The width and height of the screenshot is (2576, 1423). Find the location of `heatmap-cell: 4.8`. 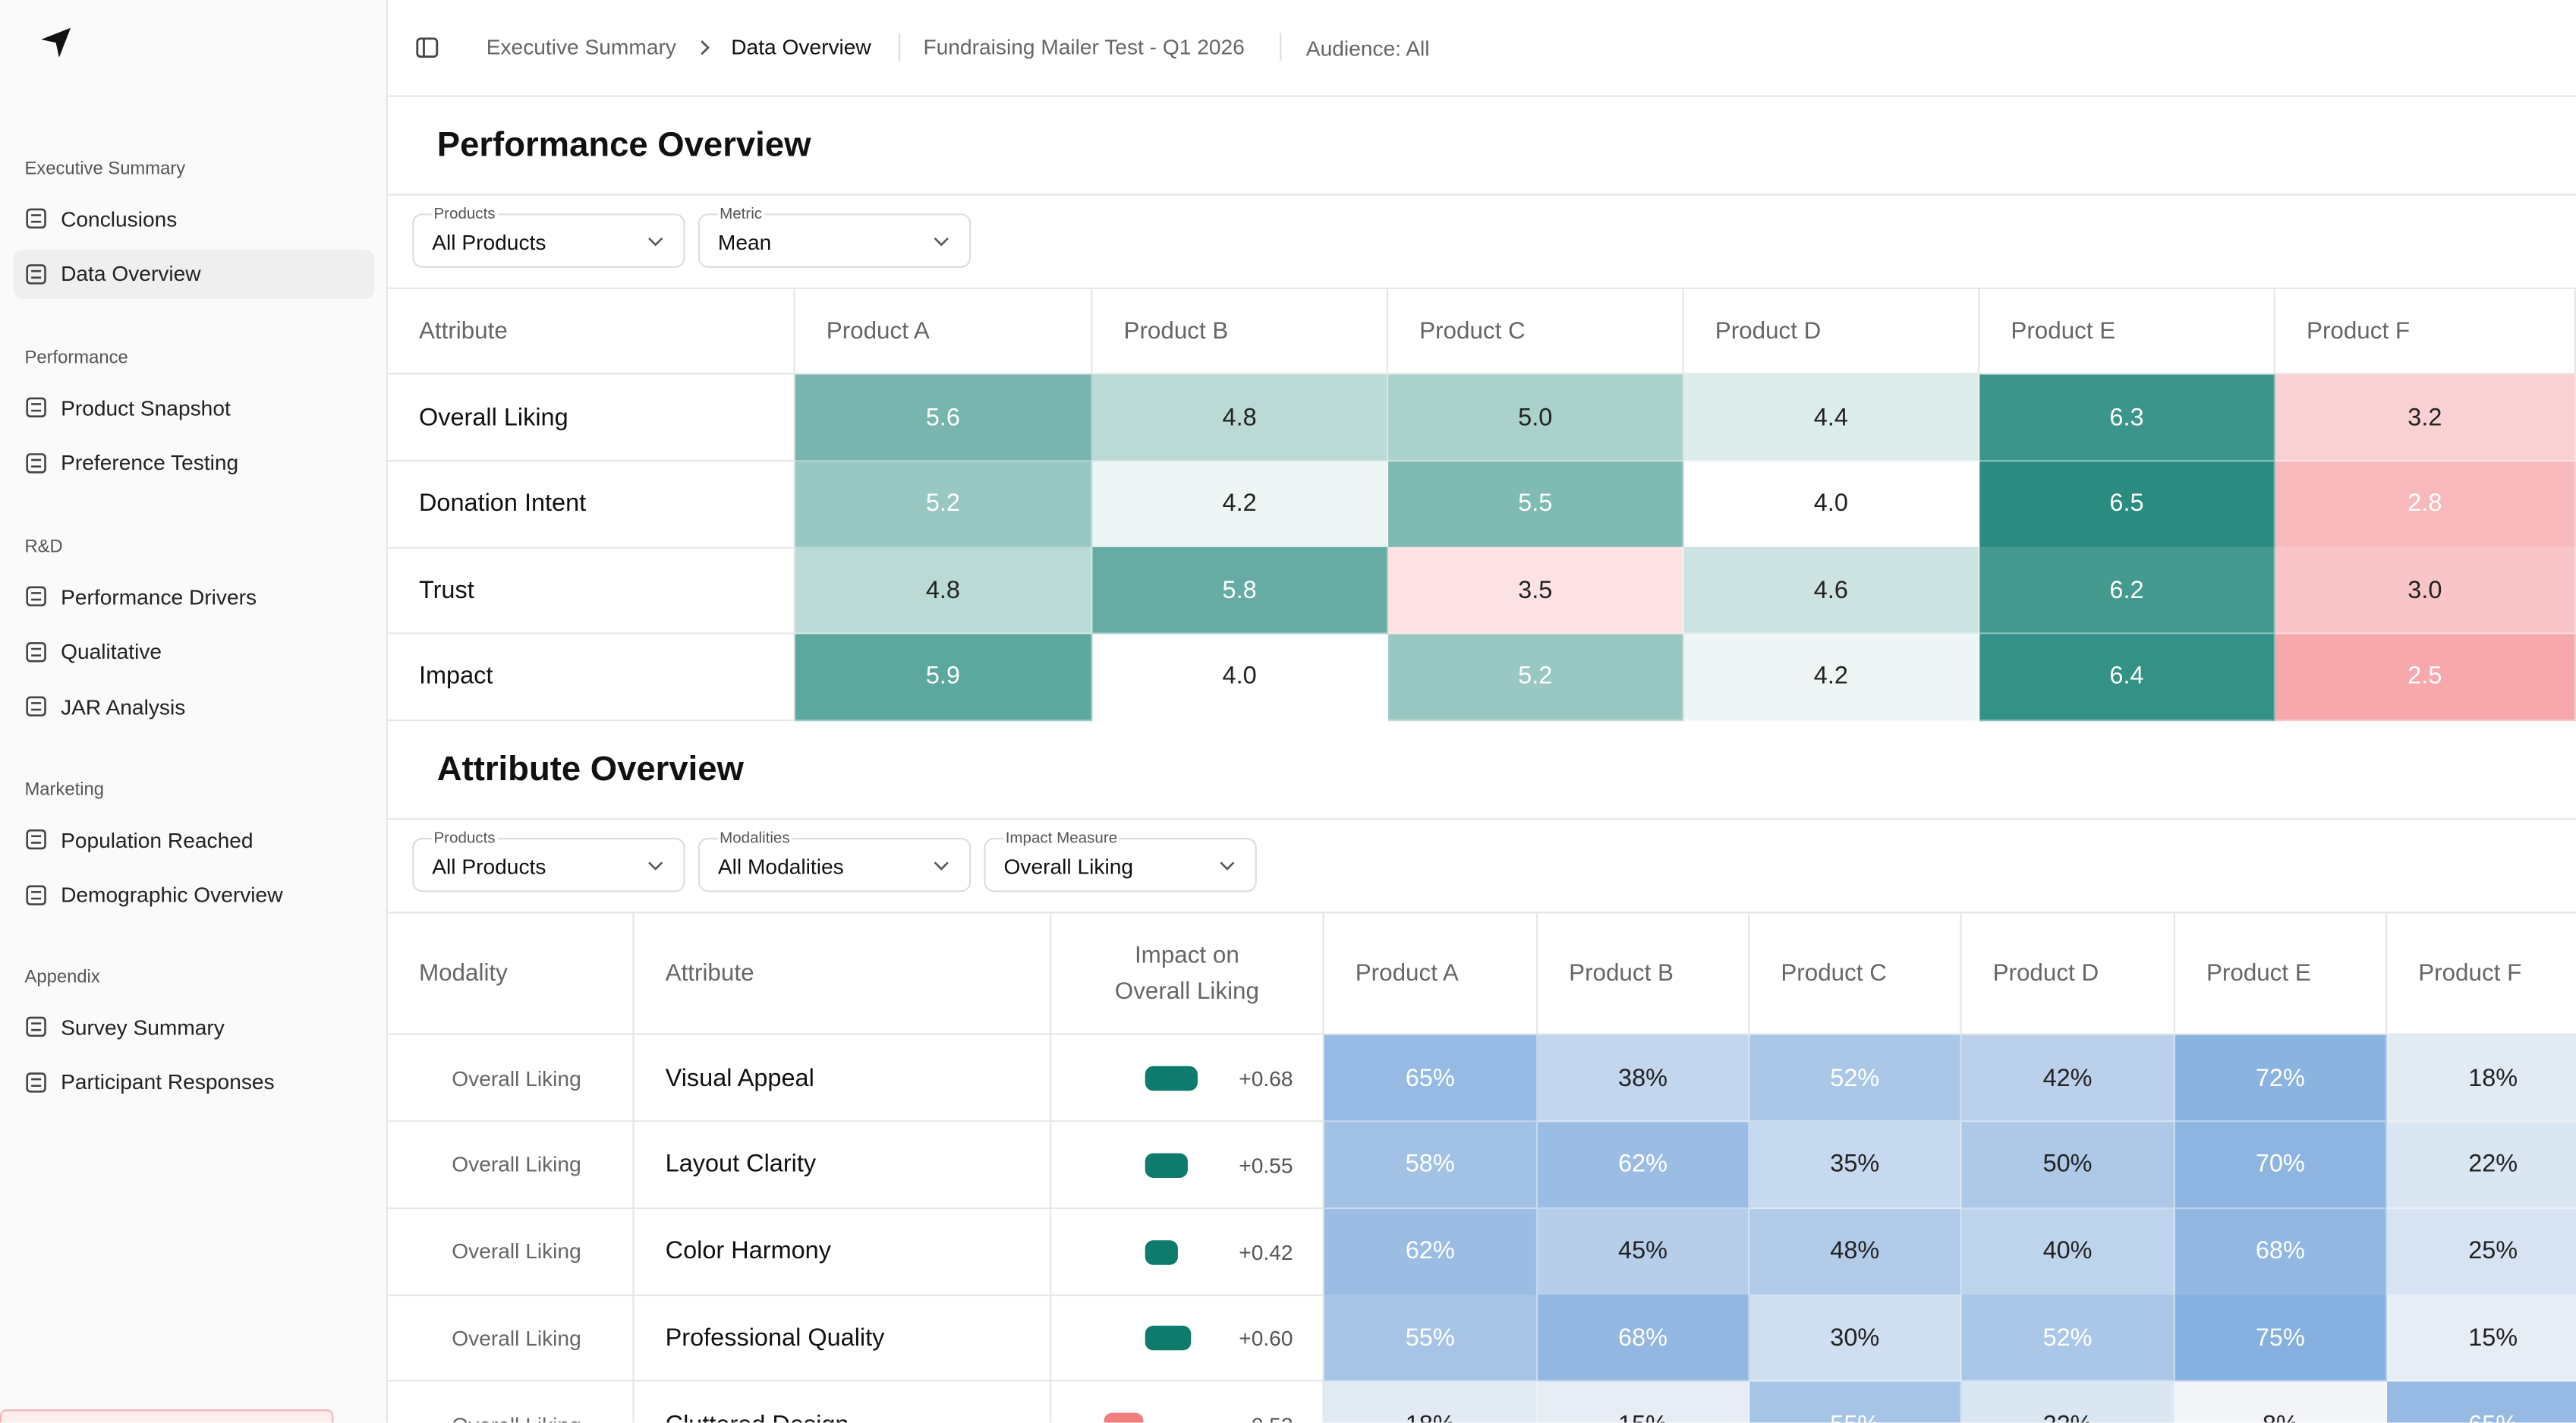

heatmap-cell: 4.8 is located at coordinates (944, 590).